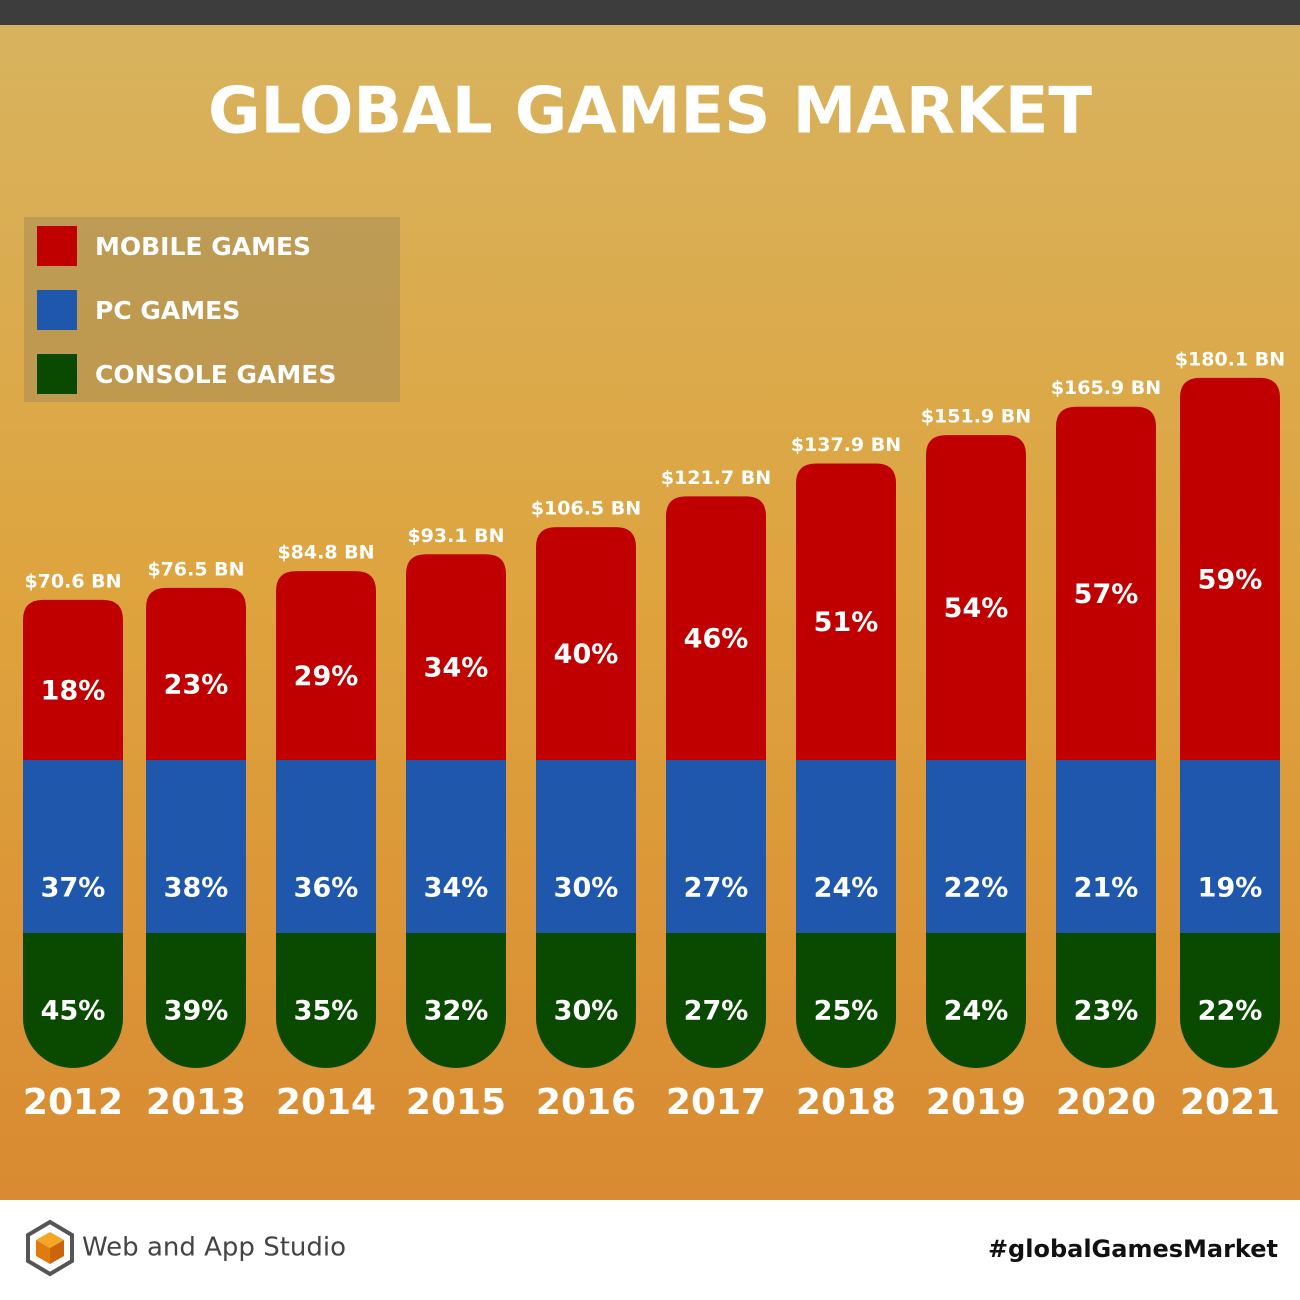 The image size is (1300, 1300). Describe the element at coordinates (846, 1011) in the screenshot. I see `data-label: 25%` at that location.